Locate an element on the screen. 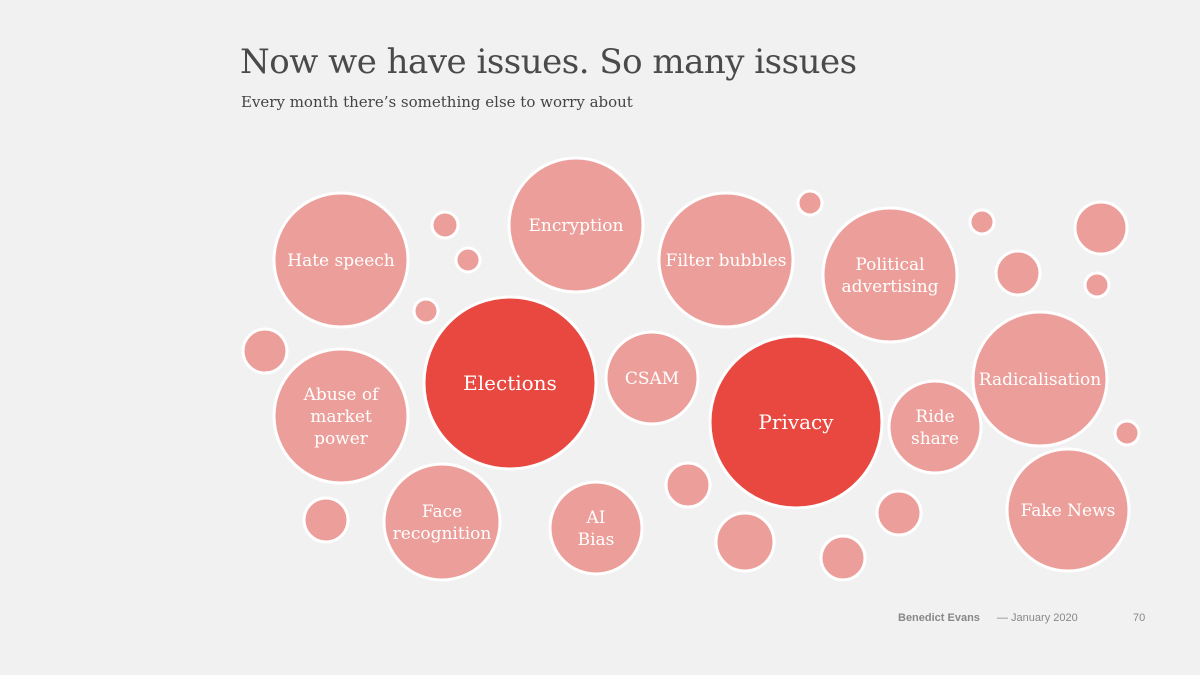  bubble-elections: Elections is located at coordinates (510, 383).